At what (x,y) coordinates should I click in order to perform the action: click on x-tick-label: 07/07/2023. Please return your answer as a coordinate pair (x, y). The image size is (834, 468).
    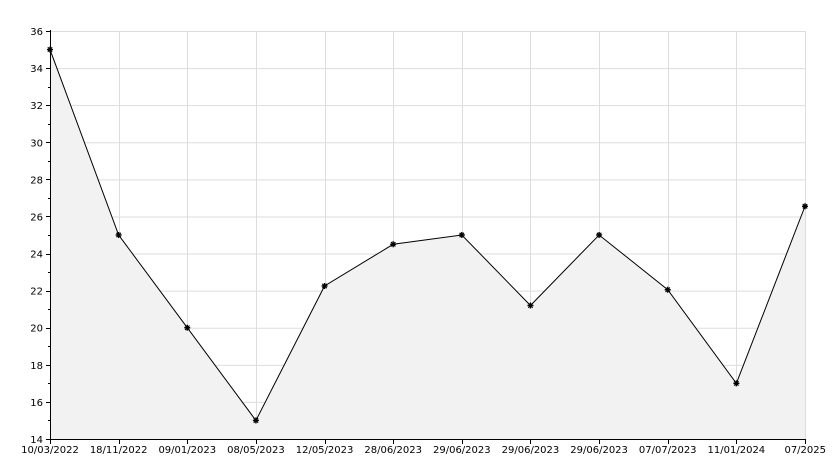
    Looking at the image, I should click on (668, 450).